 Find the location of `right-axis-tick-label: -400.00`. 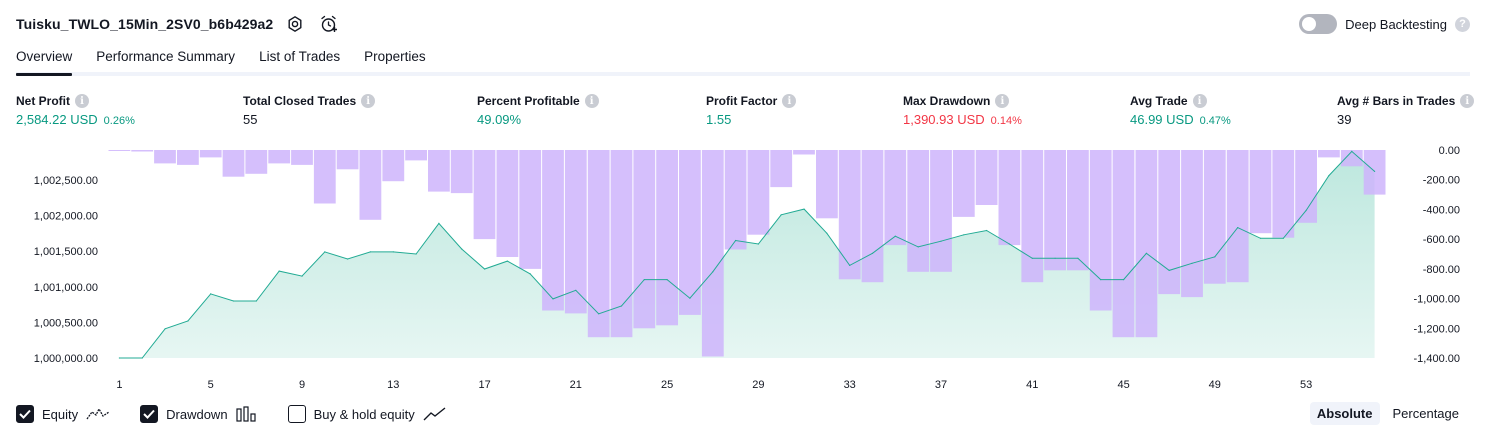

right-axis-tick-label: -400.00 is located at coordinates (1441, 210).